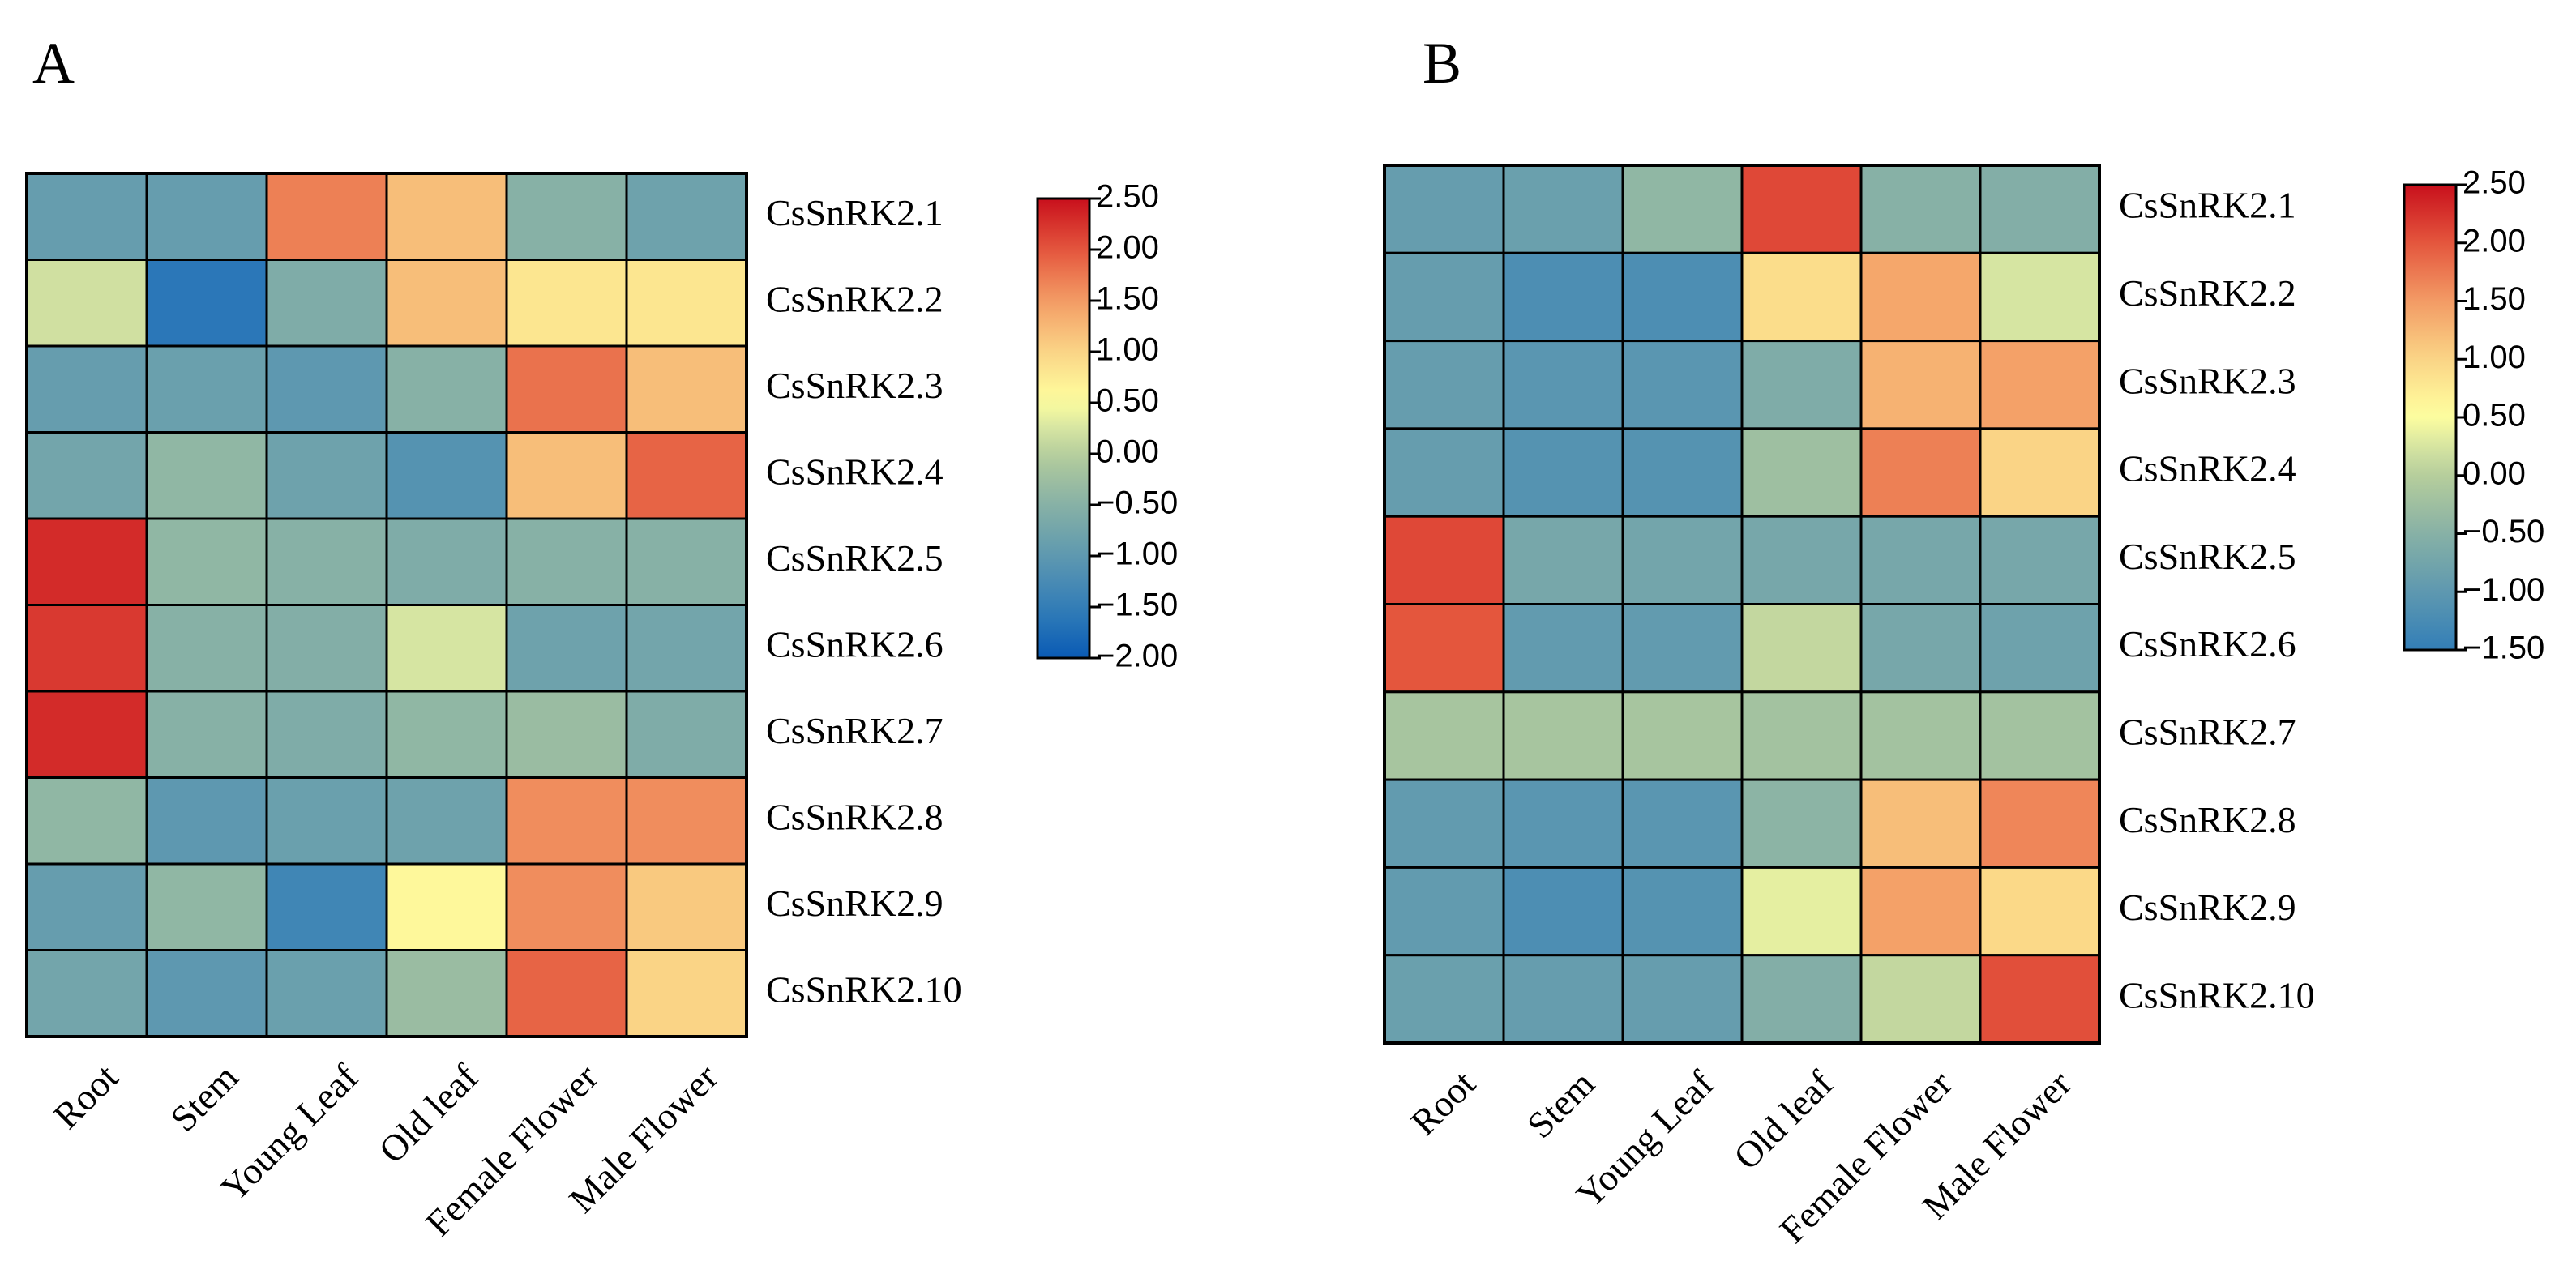 The image size is (2576, 1278). Describe the element at coordinates (1127, 197) in the screenshot. I see `colorbar-tick-label: 2.50` at that location.